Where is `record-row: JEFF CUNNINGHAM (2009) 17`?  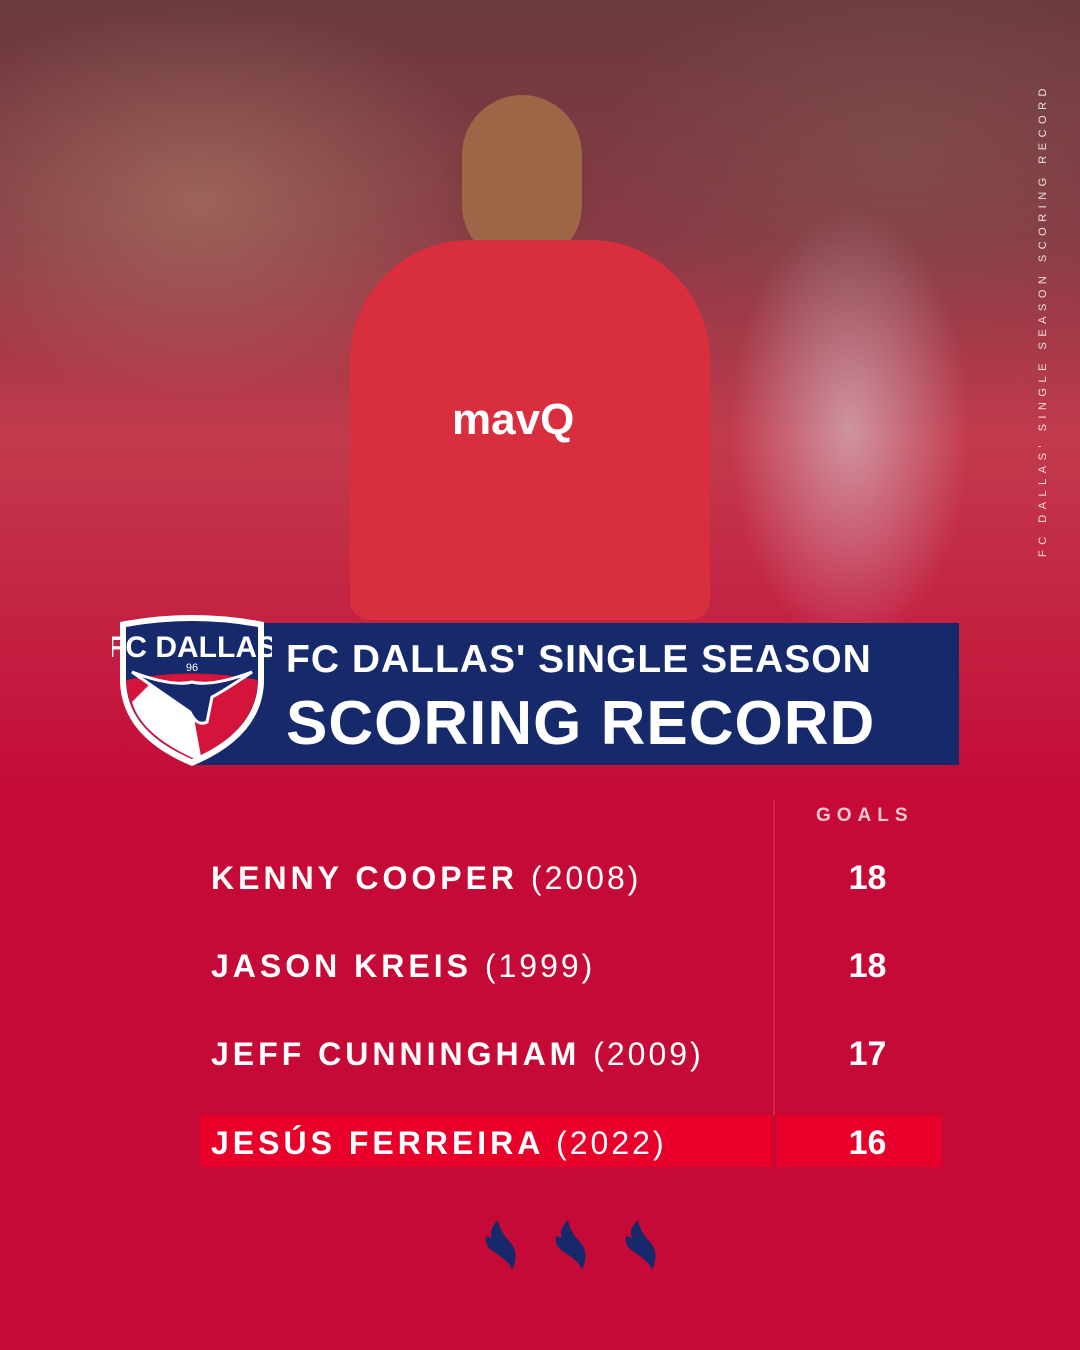
record-row: JEFF CUNNINGHAM (2009) 17 is located at coordinates (571, 1052).